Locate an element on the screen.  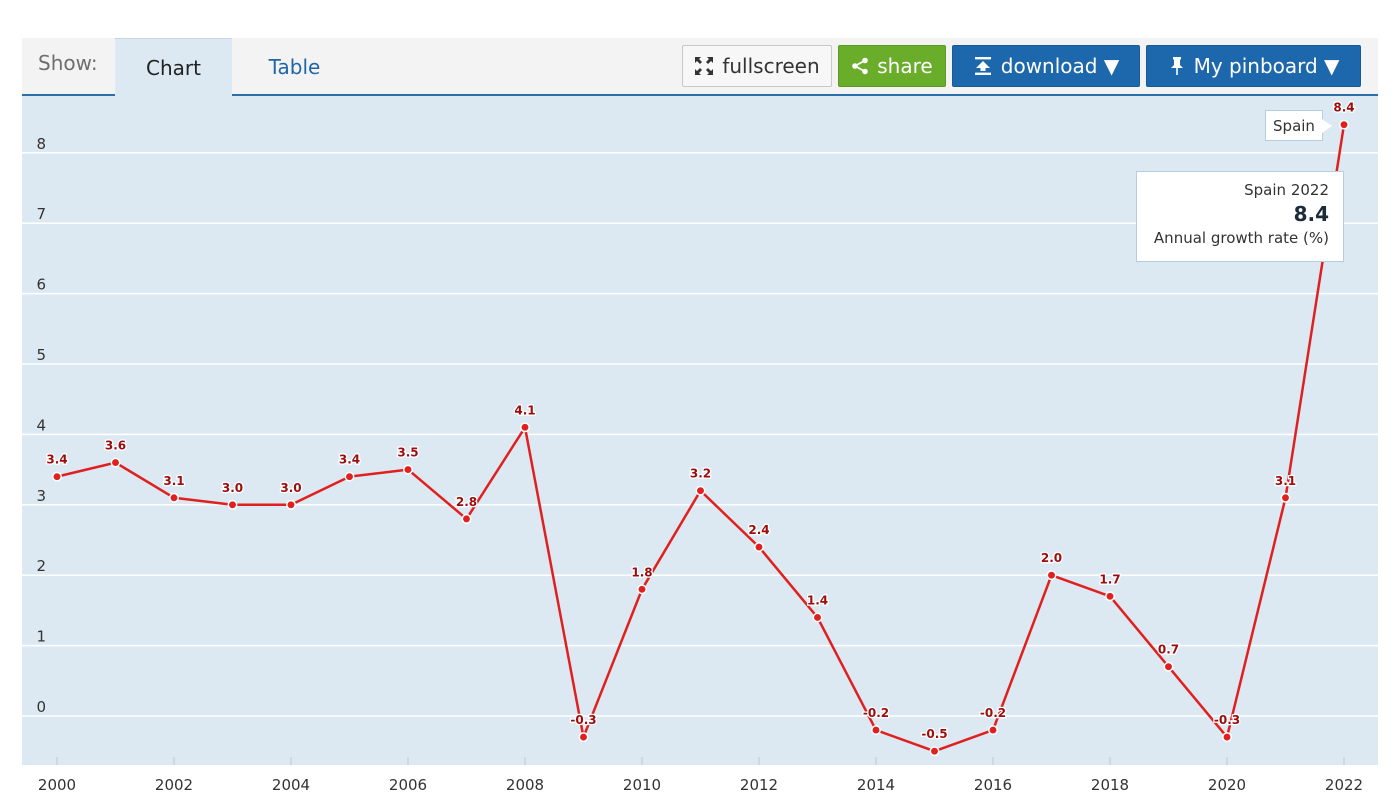
data-label: 2.0 is located at coordinates (1051, 558).